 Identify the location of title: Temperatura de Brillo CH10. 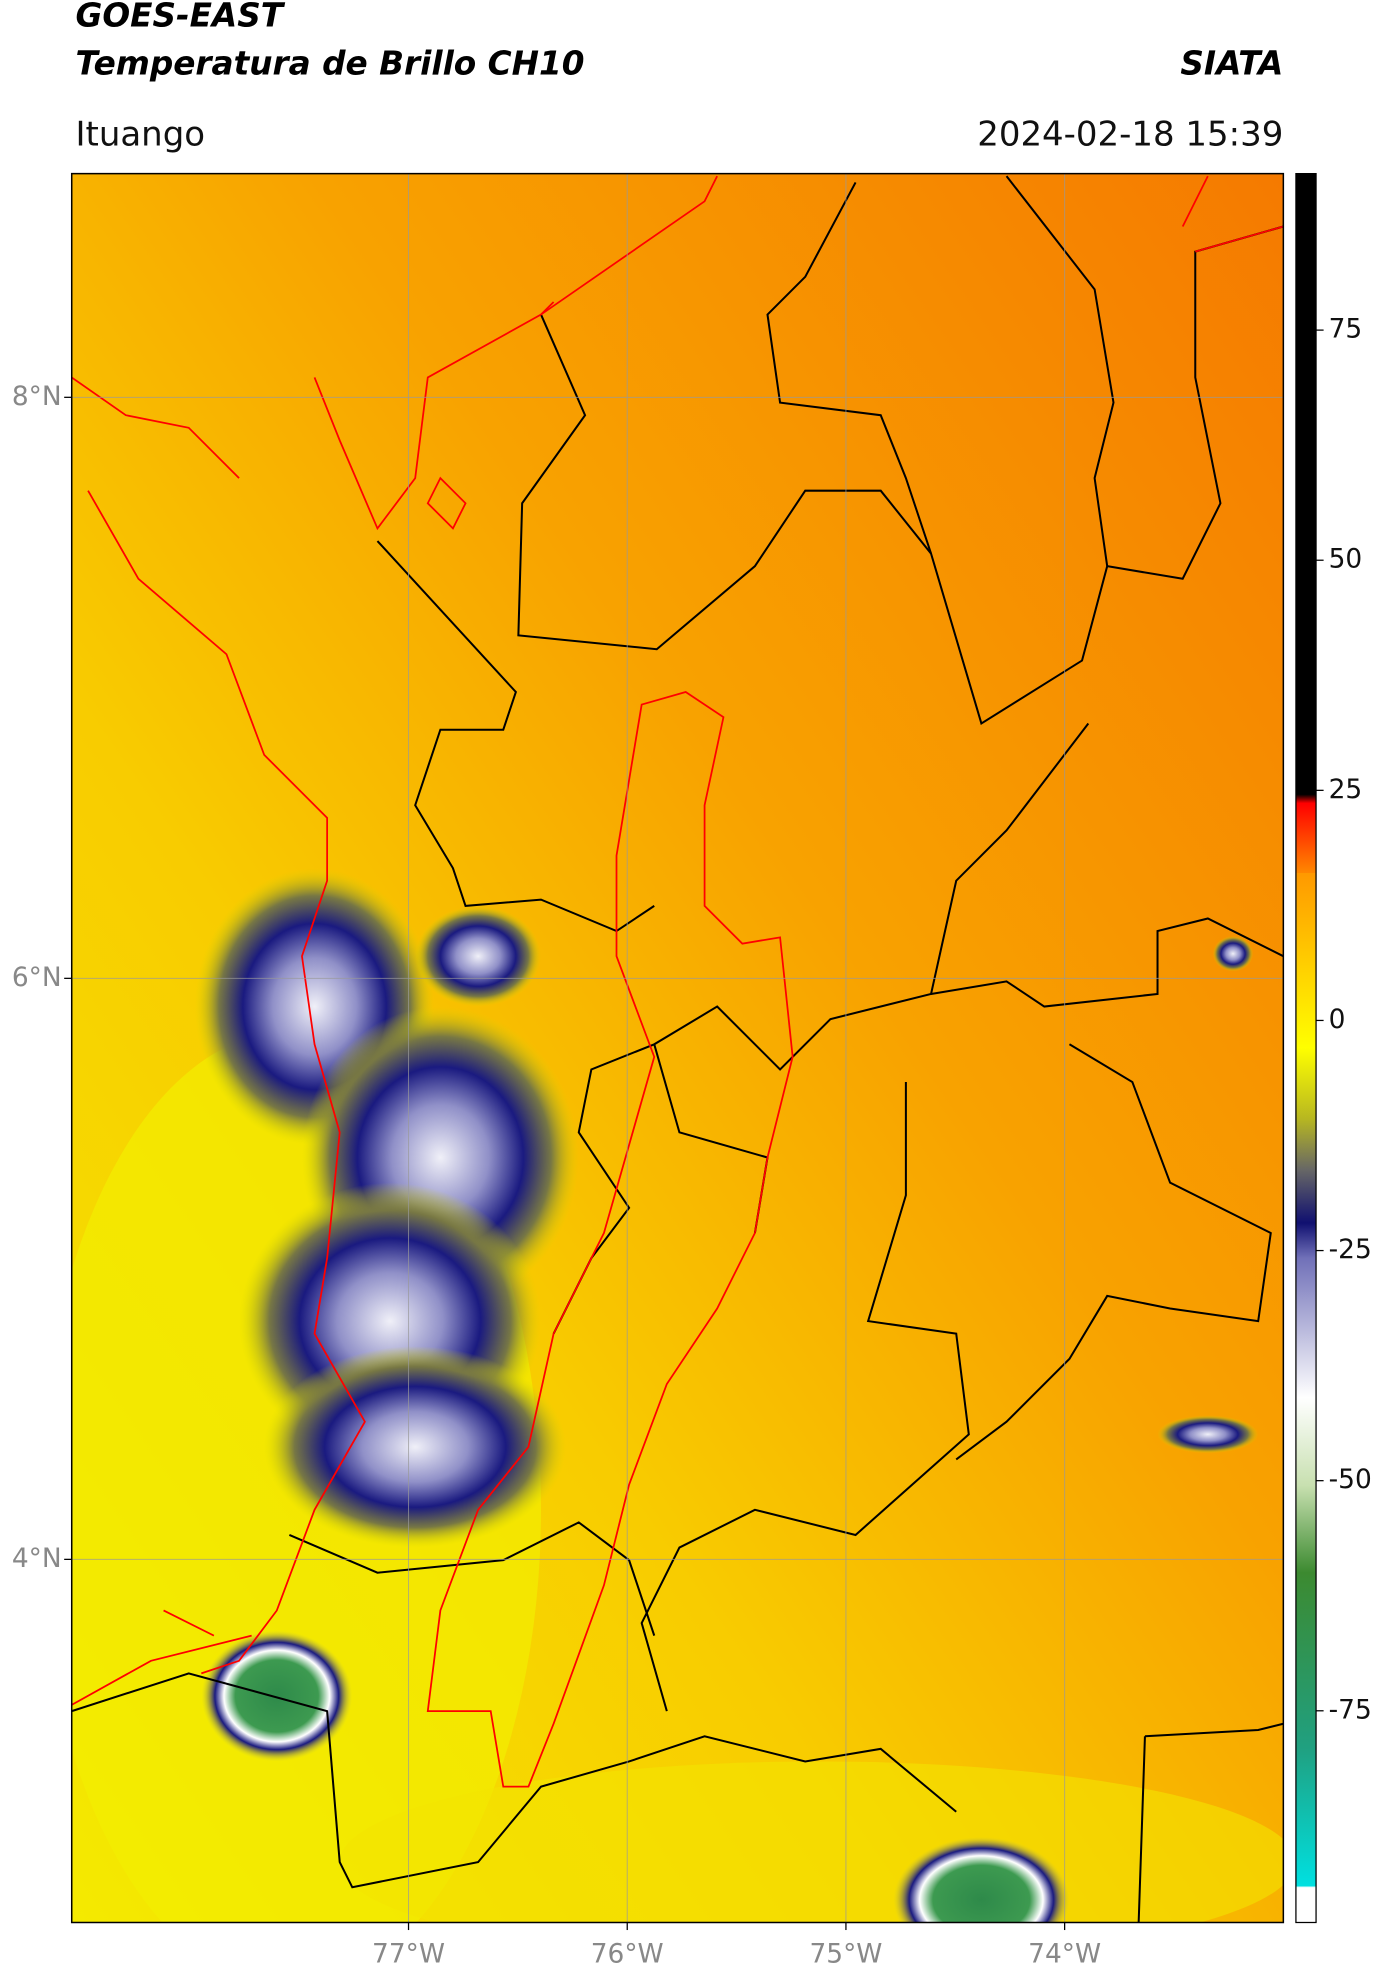
(329, 63).